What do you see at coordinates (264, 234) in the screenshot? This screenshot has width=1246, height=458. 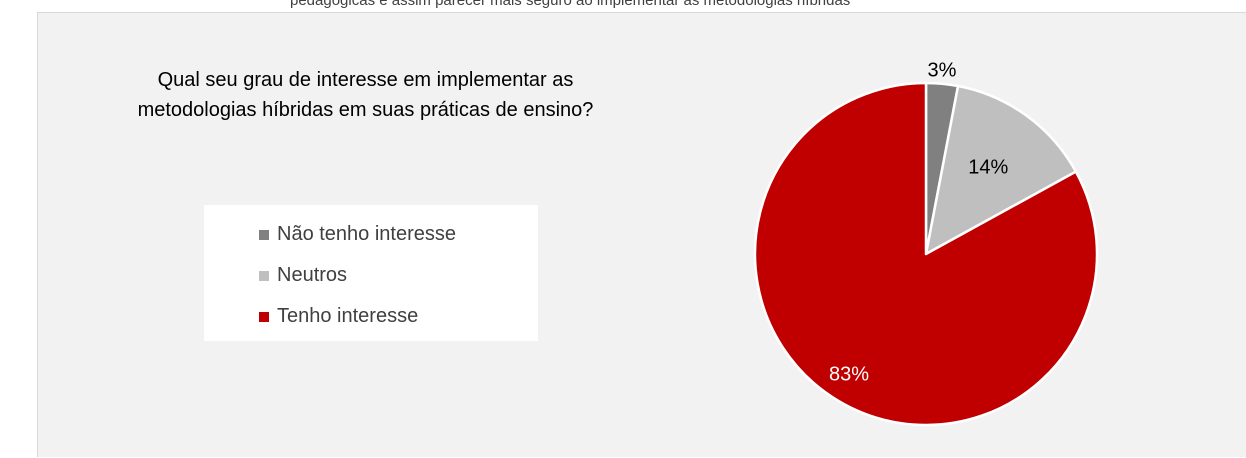 I see `legend-swatch-nao-tenho-interesse` at bounding box center [264, 234].